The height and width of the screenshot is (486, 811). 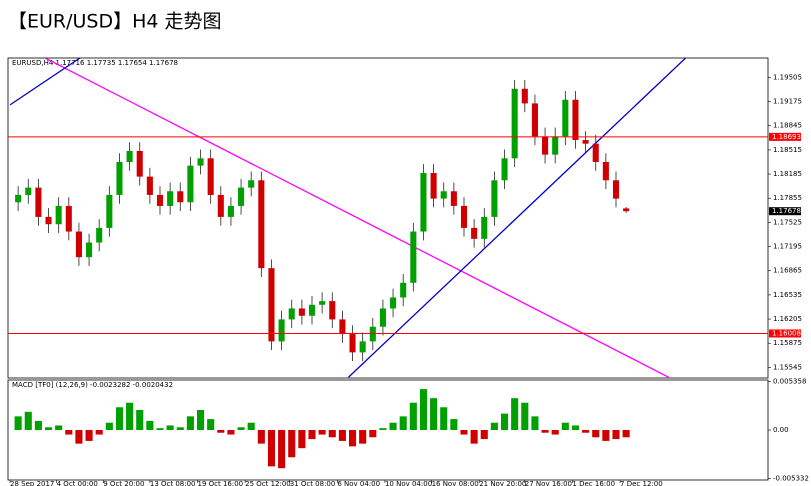 I want to click on y-tick-label: 1.17195, so click(x=787, y=247).